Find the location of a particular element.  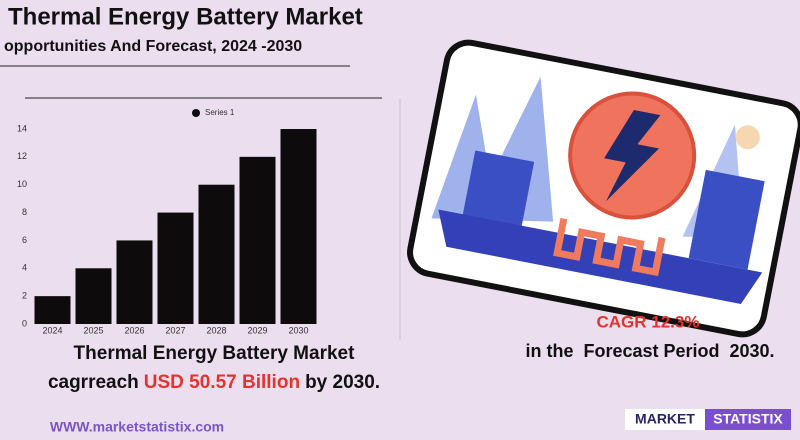

cagr-period: in the Forecast Period 2030. is located at coordinates (649, 351).